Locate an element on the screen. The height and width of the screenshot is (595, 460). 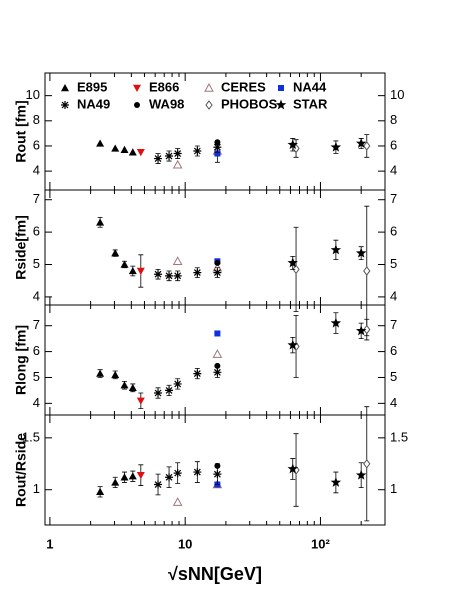
y-axis-label: Rout/Rside is located at coordinates (21, 470).